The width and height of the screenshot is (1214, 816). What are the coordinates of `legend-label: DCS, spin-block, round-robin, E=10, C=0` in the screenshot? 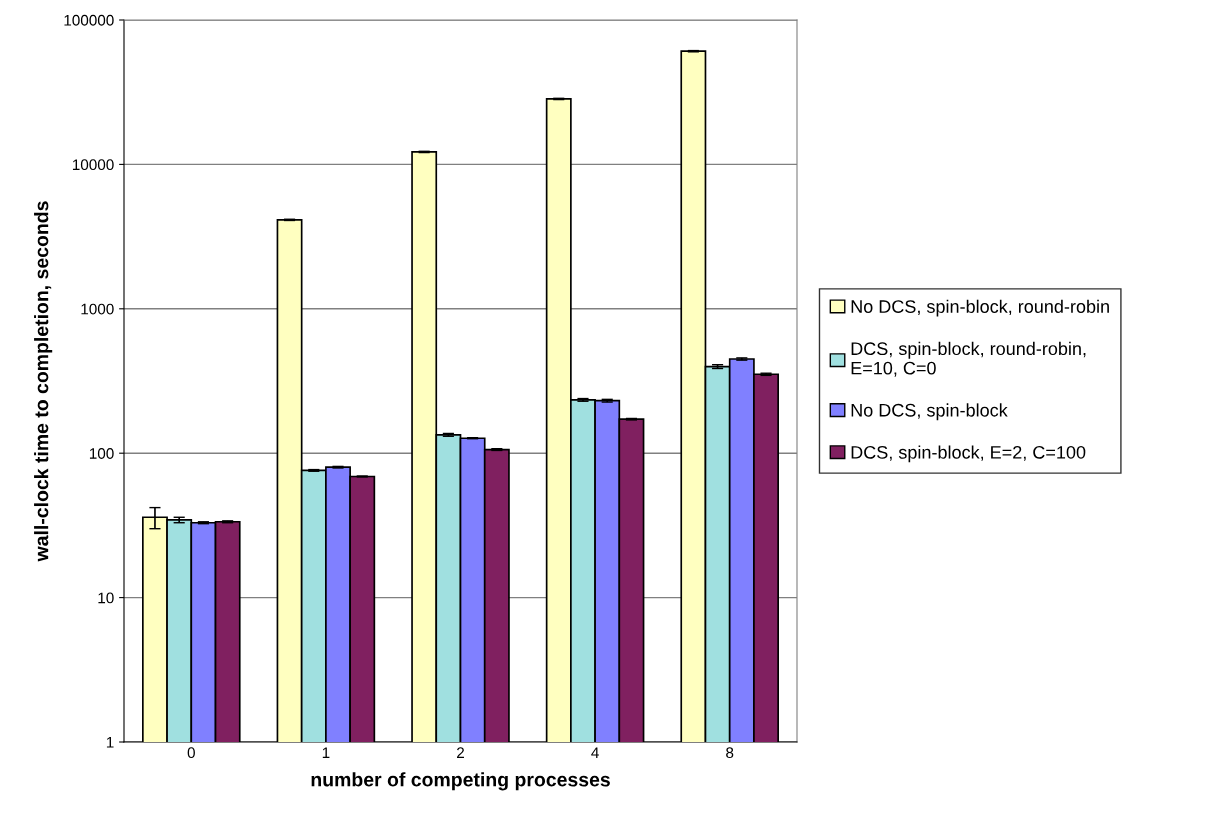 It's located at (968, 359).